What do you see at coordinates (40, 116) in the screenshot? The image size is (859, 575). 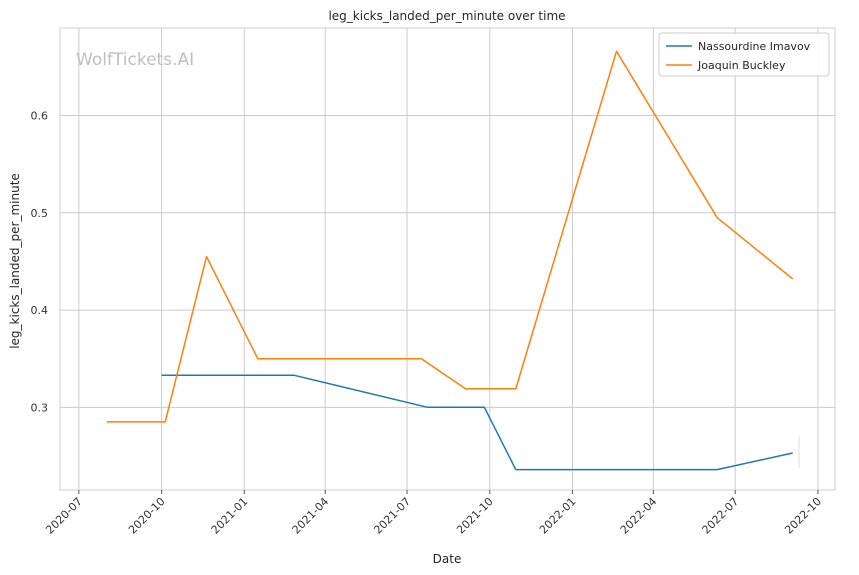 I see `y-tick-label: 0.6` at bounding box center [40, 116].